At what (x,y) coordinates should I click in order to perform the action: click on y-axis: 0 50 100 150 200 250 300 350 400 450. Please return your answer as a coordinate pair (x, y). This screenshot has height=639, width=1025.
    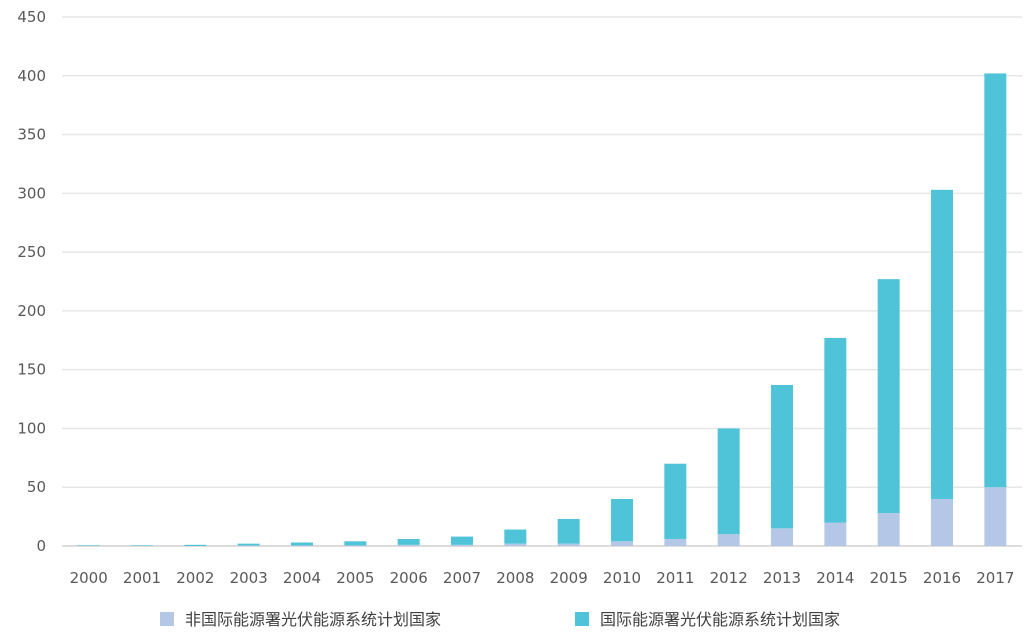
    Looking at the image, I should click on (31, 281).